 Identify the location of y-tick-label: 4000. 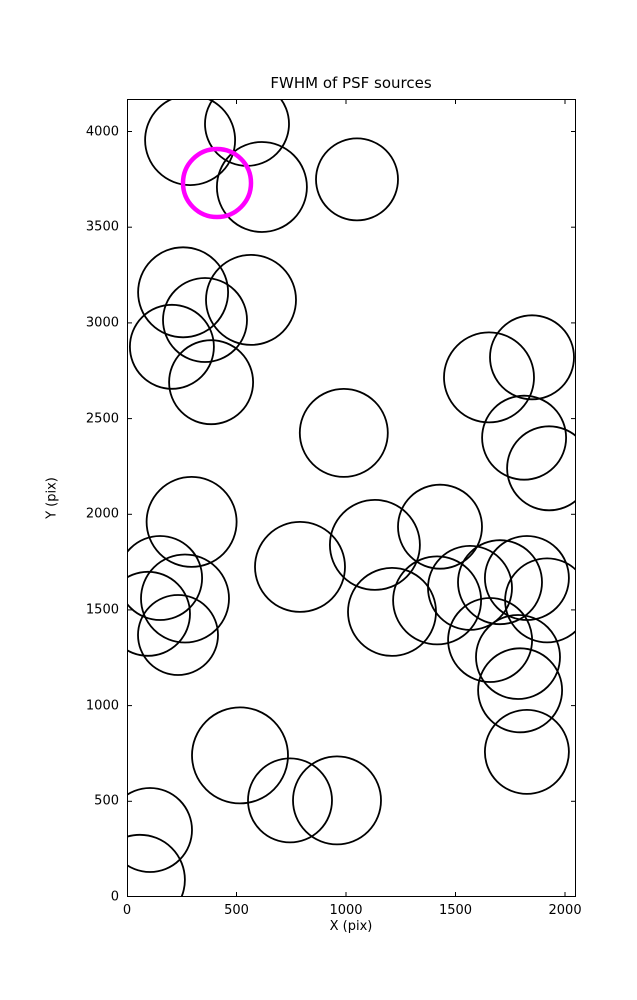
(102, 132).